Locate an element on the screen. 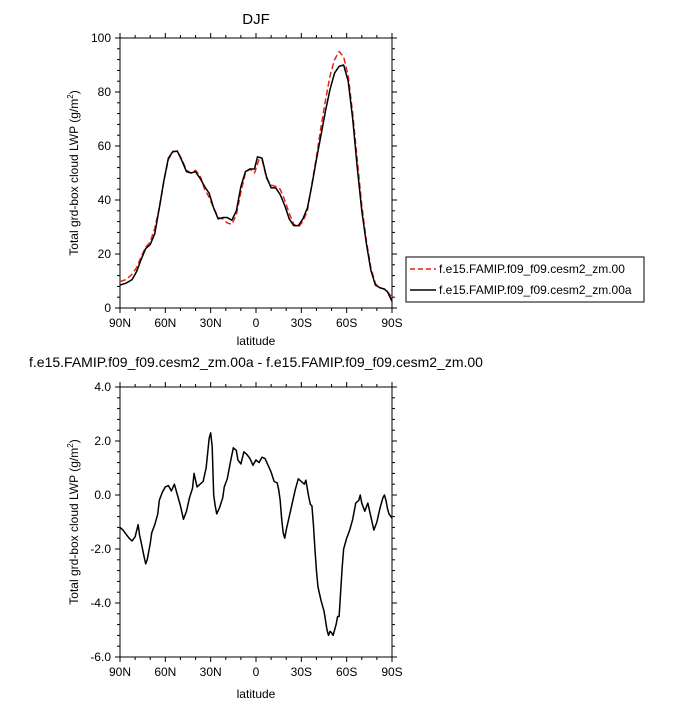 The width and height of the screenshot is (690, 708). top-y-axis-label: Total grd-box cloud LWP (g/m2) is located at coordinates (73, 172).